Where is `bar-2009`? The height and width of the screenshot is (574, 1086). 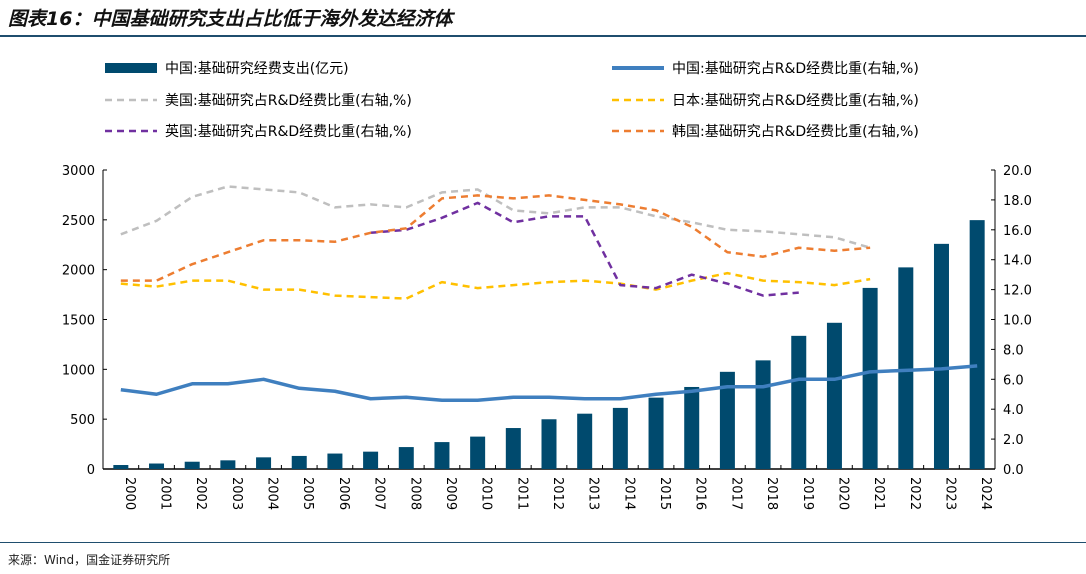
bar-2009 is located at coordinates (442, 455).